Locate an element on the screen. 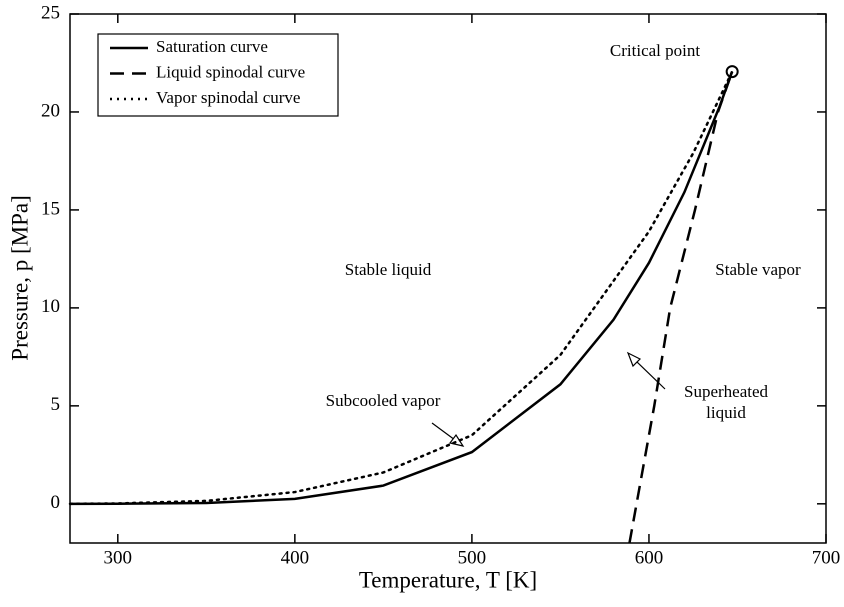 The height and width of the screenshot is (607, 844). y-axis-label: Pressure, p [MPa] is located at coordinates (19, 277).